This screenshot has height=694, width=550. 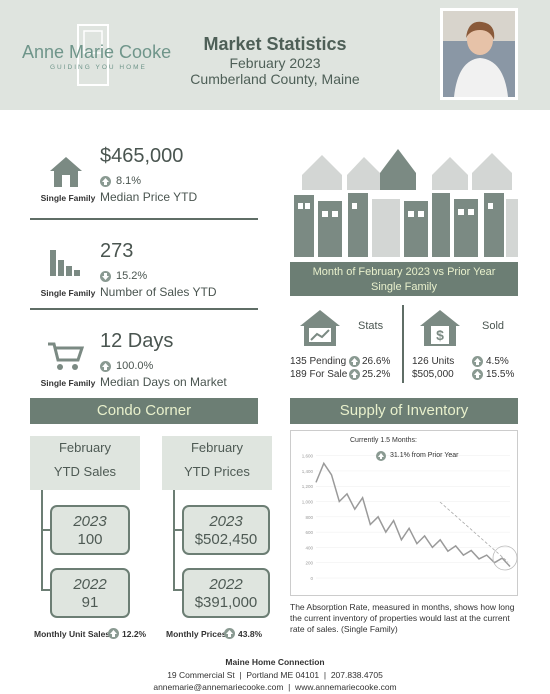 What do you see at coordinates (404, 411) in the screenshot?
I see `supply-banner: Supply of Inventory` at bounding box center [404, 411].